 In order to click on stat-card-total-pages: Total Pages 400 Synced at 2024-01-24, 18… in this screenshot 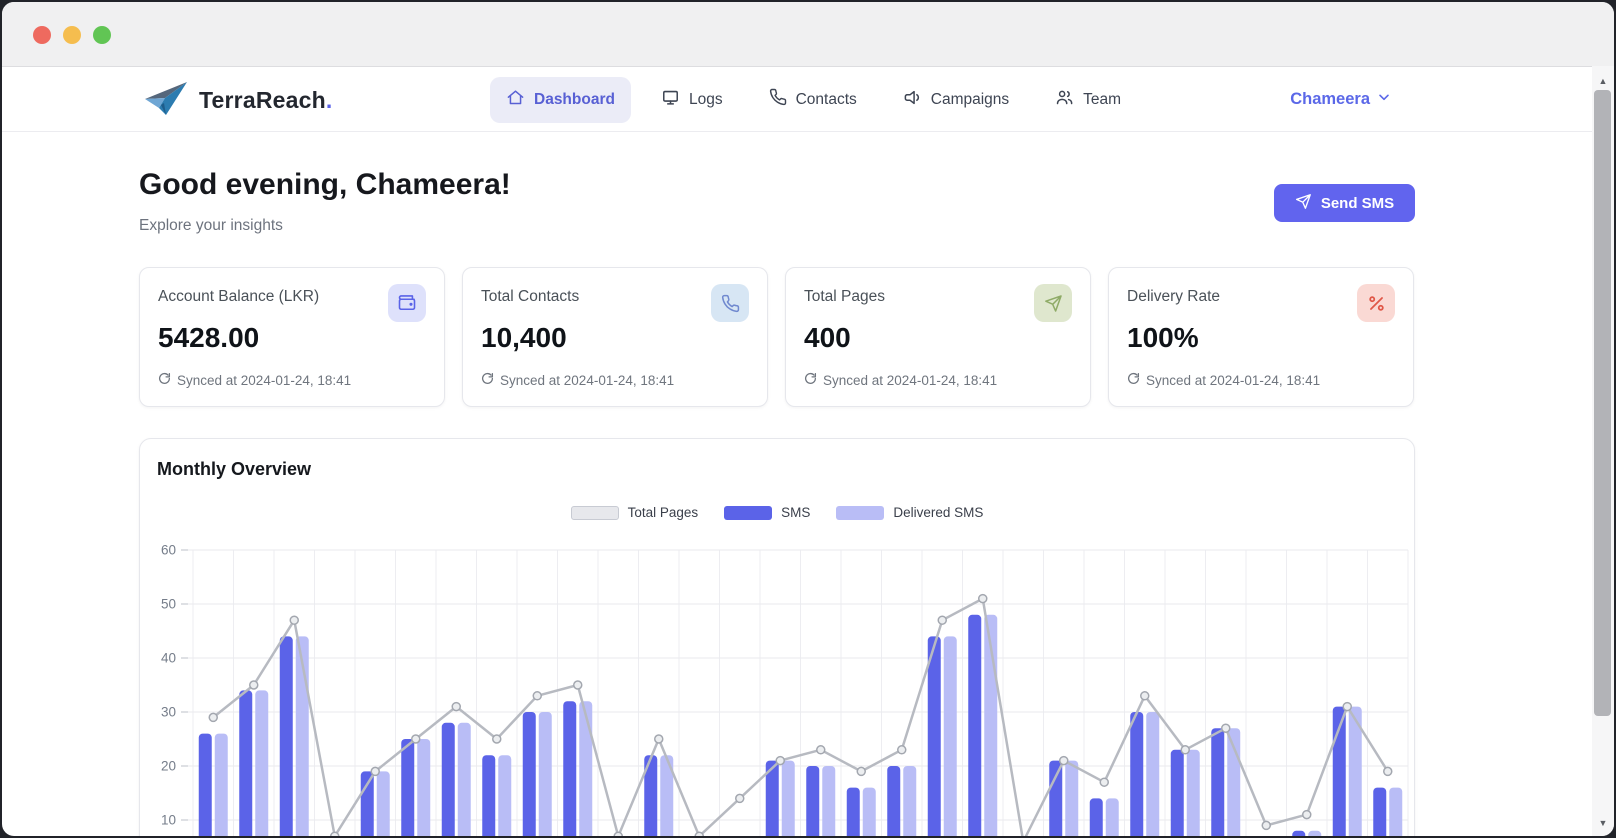, I will do `click(938, 337)`.